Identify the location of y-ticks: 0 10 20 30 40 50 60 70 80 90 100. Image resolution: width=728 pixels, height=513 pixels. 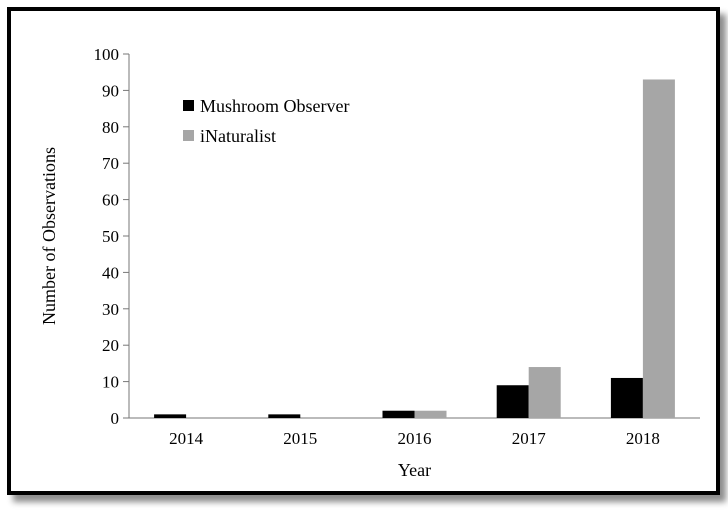
(111, 236).